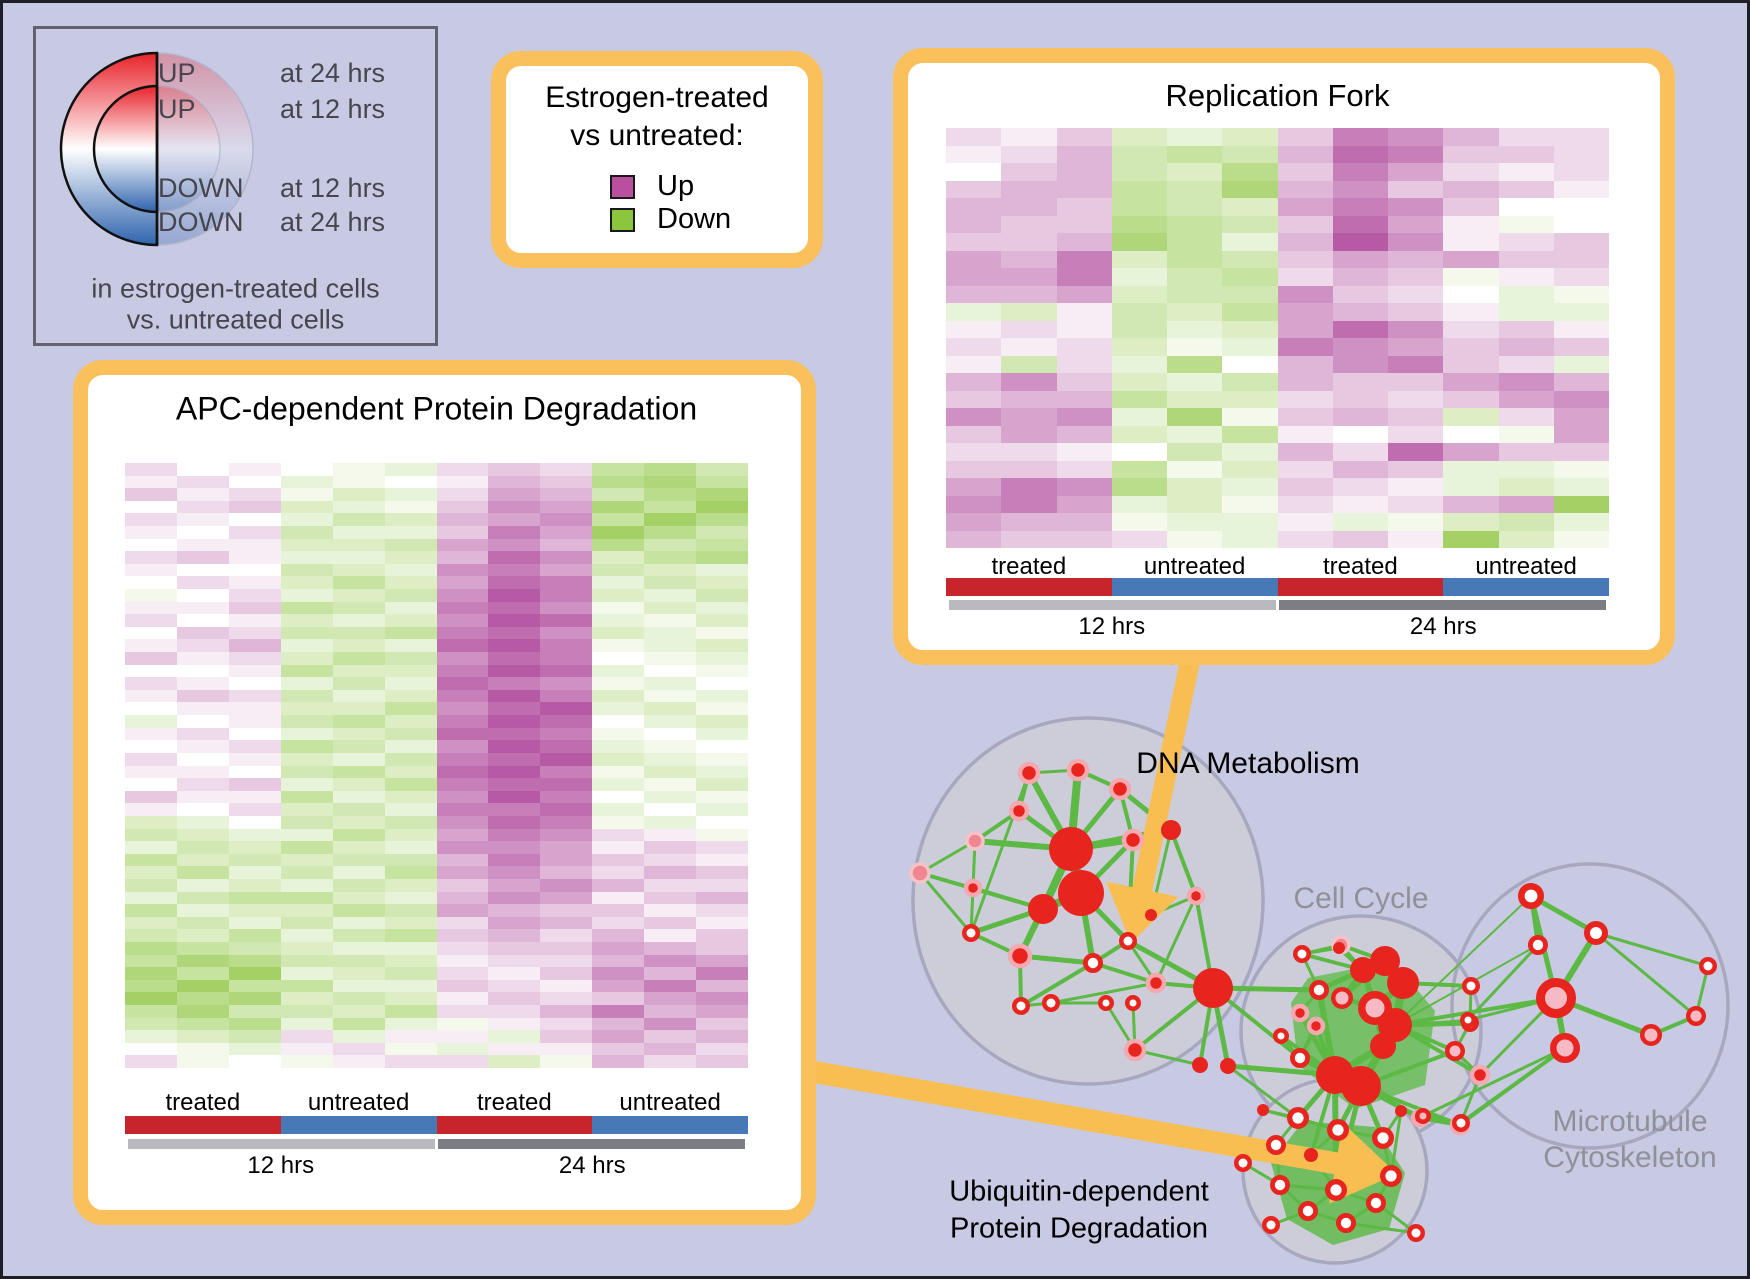 The height and width of the screenshot is (1279, 1750). What do you see at coordinates (657, 135) in the screenshot?
I see `updown-legend-title-line2: vs untreated:` at bounding box center [657, 135].